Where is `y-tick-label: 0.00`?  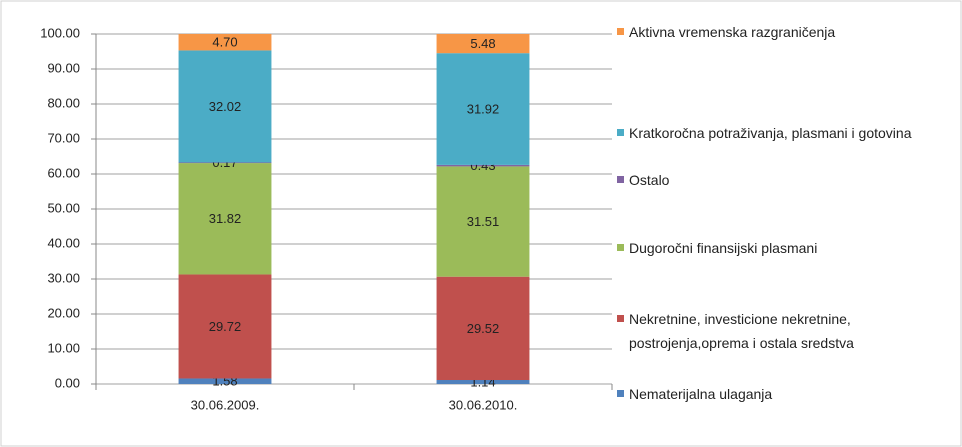
y-tick-label: 0.00 is located at coordinates (67, 382).